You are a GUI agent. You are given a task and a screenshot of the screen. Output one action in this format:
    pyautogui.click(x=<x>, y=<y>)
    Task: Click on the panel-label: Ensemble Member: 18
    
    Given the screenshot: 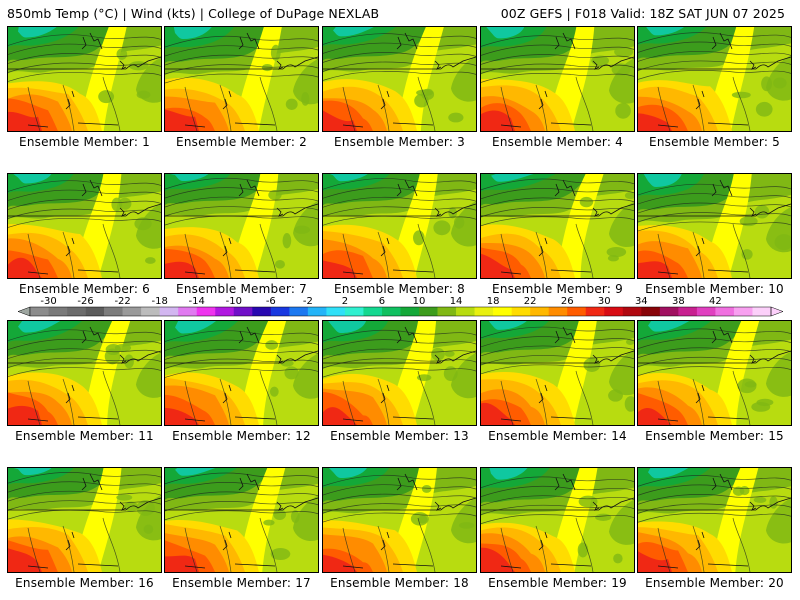 What is the action you would take?
    pyautogui.click(x=399, y=583)
    